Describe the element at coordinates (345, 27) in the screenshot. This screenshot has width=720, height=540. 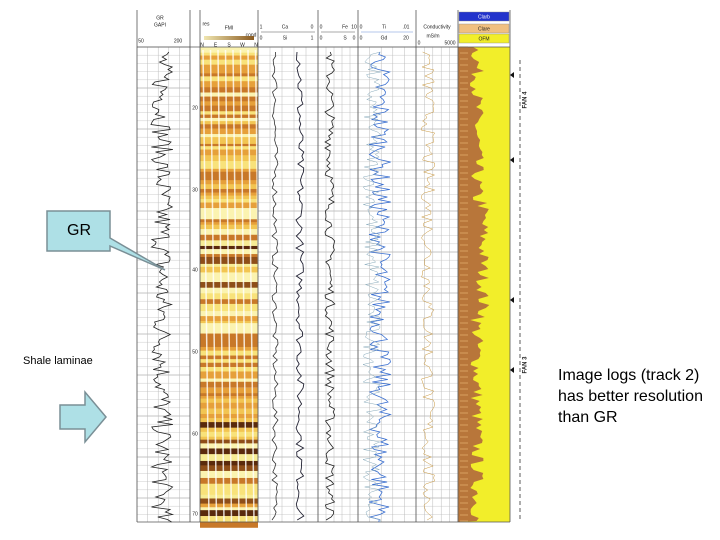
I see `header-label: Fe` at that location.